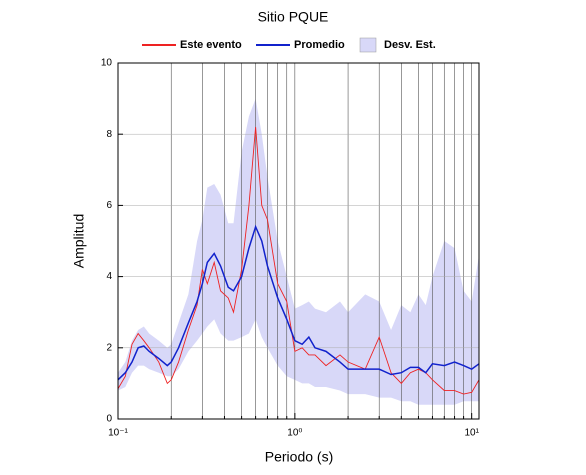 The height and width of the screenshot is (475, 586). What do you see at coordinates (368, 45) in the screenshot?
I see `legend-swatch` at bounding box center [368, 45].